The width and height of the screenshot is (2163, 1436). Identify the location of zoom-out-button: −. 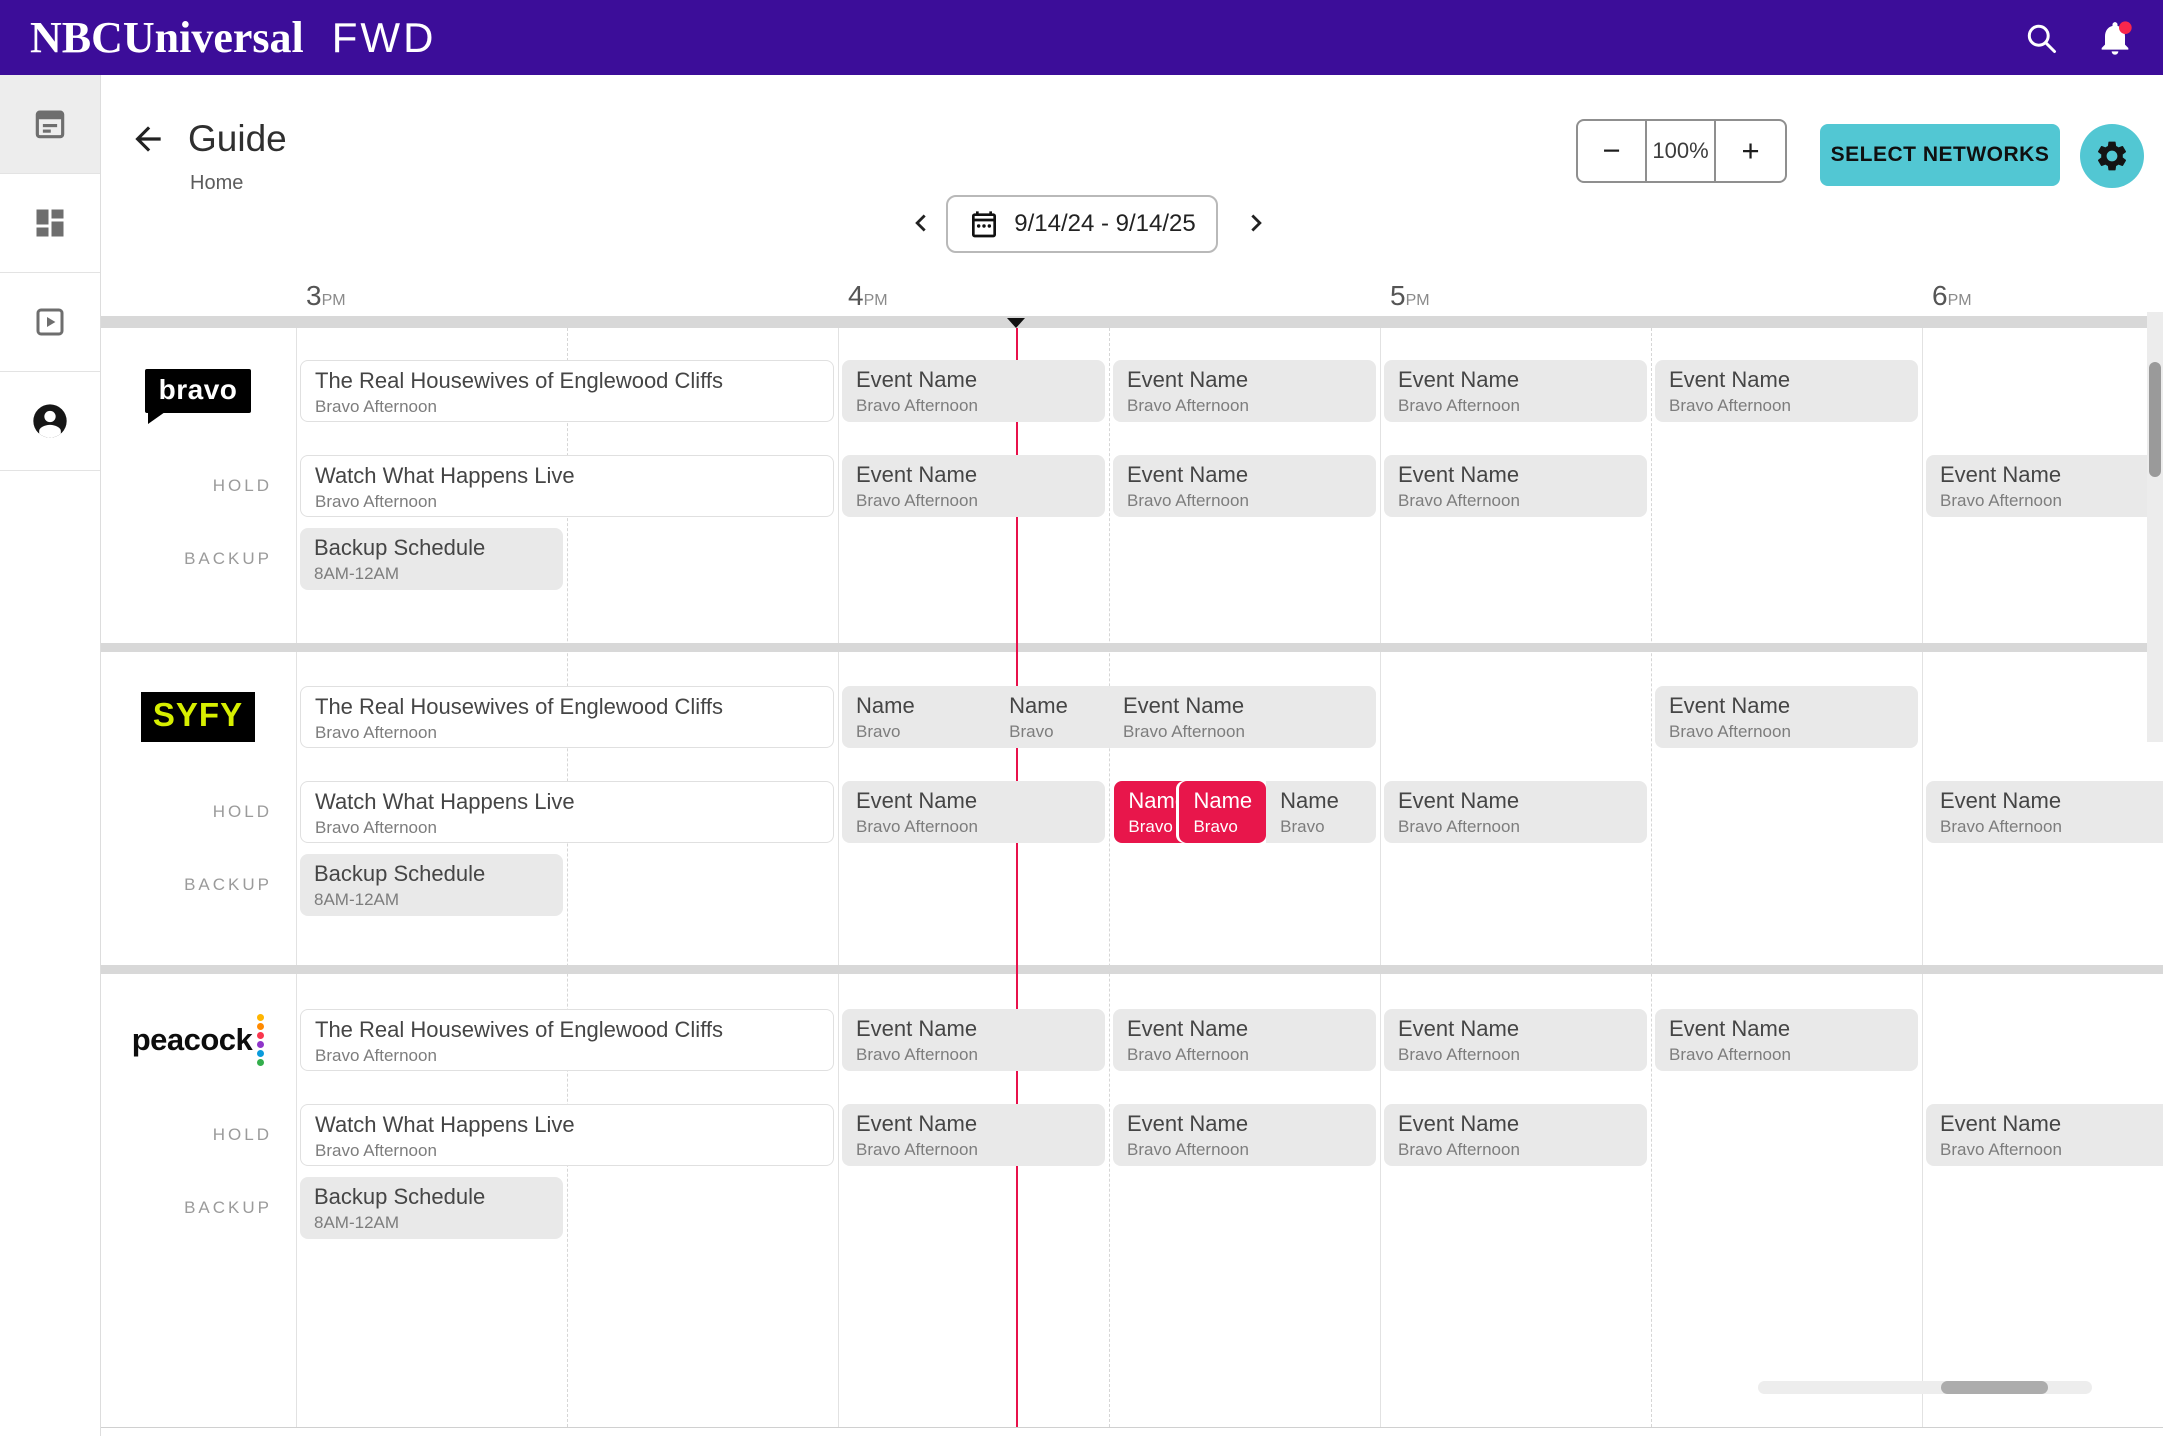
(1612, 151).